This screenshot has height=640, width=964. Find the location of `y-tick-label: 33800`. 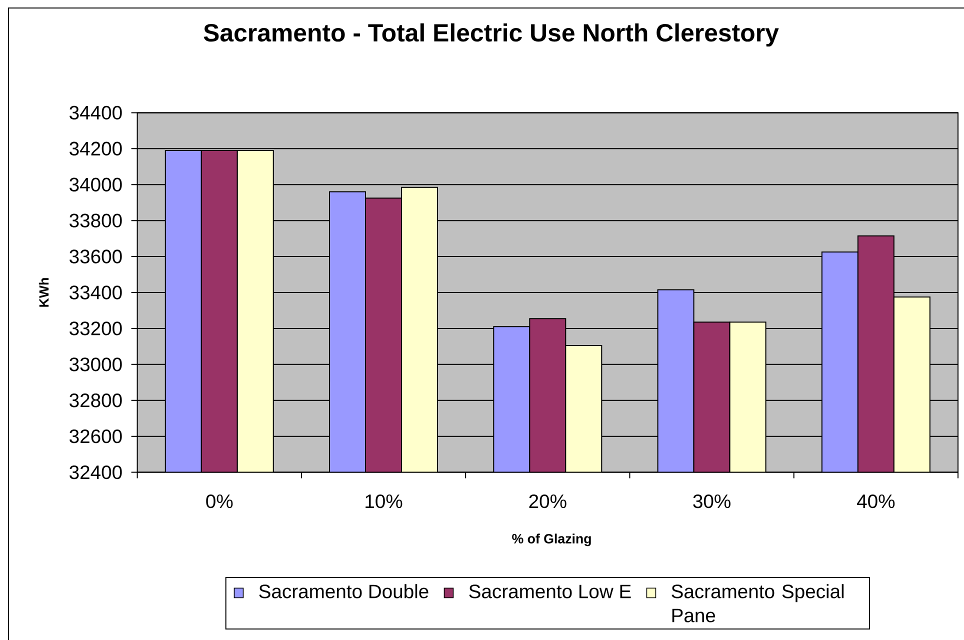

y-tick-label: 33800 is located at coordinates (96, 221).